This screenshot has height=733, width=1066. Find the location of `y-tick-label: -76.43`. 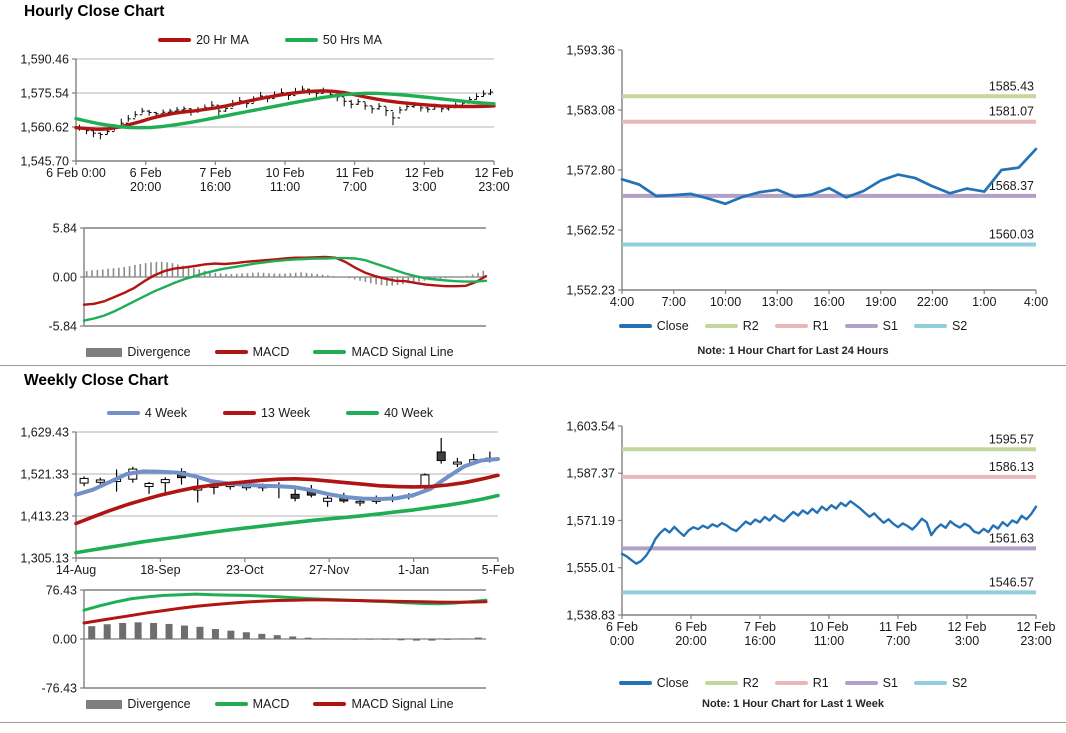

y-tick-label: -76.43 is located at coordinates (59, 689).